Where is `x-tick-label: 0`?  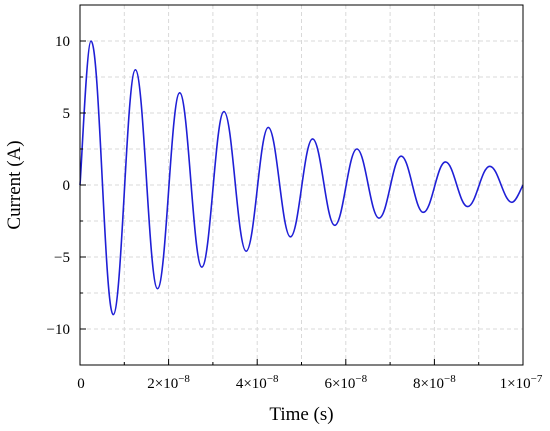
x-tick-label: 0 is located at coordinates (81, 384).